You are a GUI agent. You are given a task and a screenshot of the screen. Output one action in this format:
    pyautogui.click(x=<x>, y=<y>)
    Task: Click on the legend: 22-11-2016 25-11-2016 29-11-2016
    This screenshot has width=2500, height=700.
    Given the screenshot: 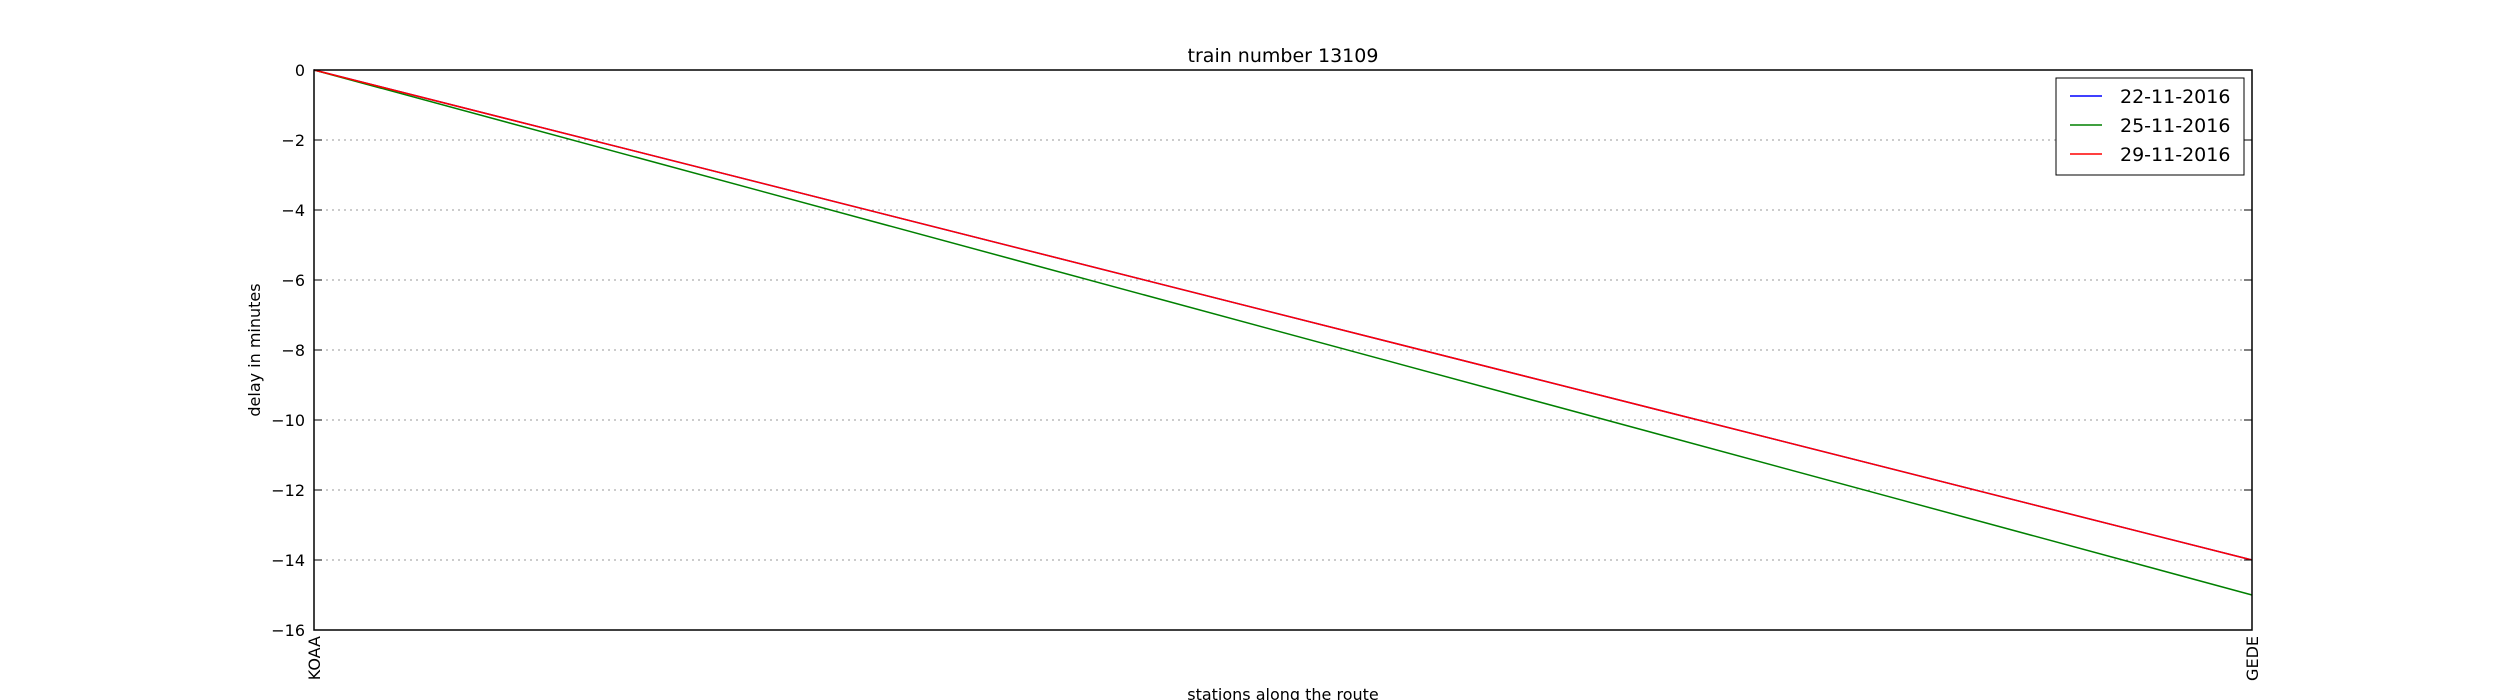 What is the action you would take?
    pyautogui.click(x=2150, y=126)
    